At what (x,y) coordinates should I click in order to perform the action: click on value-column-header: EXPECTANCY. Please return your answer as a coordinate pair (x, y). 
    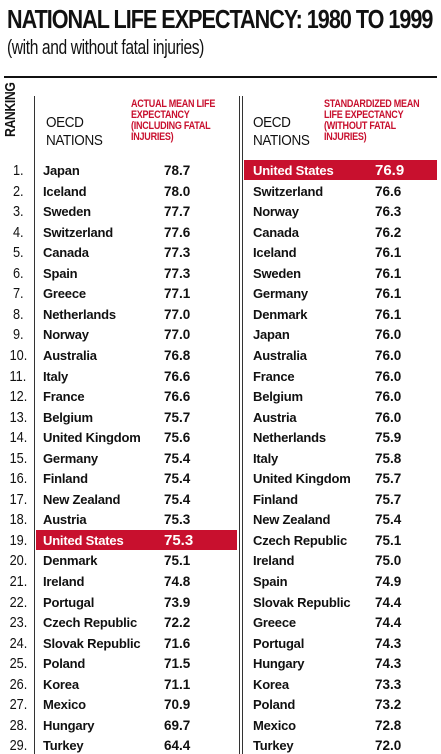
    Looking at the image, I should click on (160, 115).